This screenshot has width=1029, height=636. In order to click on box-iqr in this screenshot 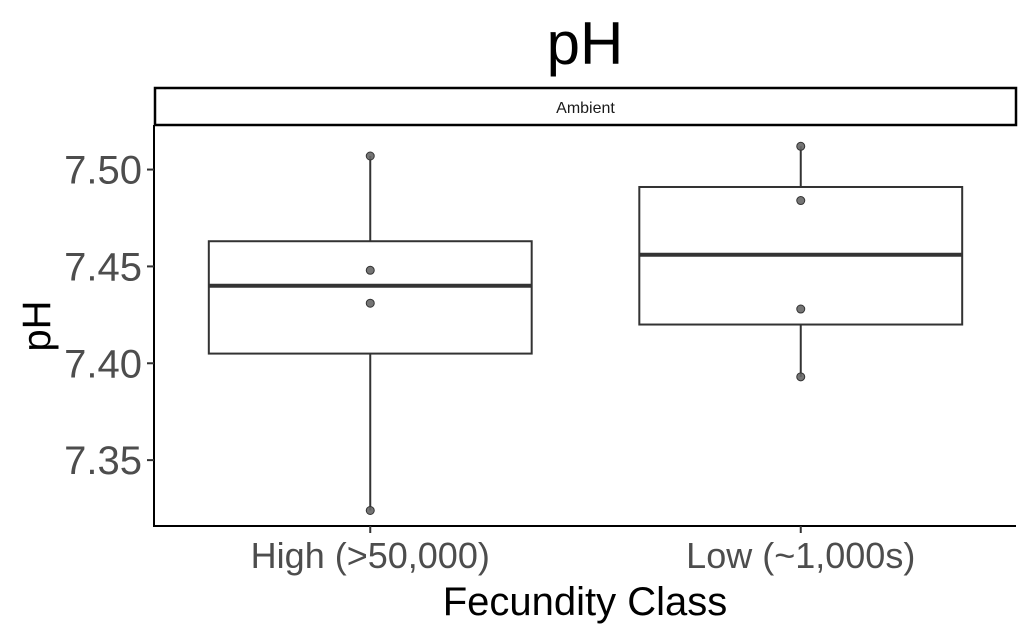, I will do `click(370, 297)`.